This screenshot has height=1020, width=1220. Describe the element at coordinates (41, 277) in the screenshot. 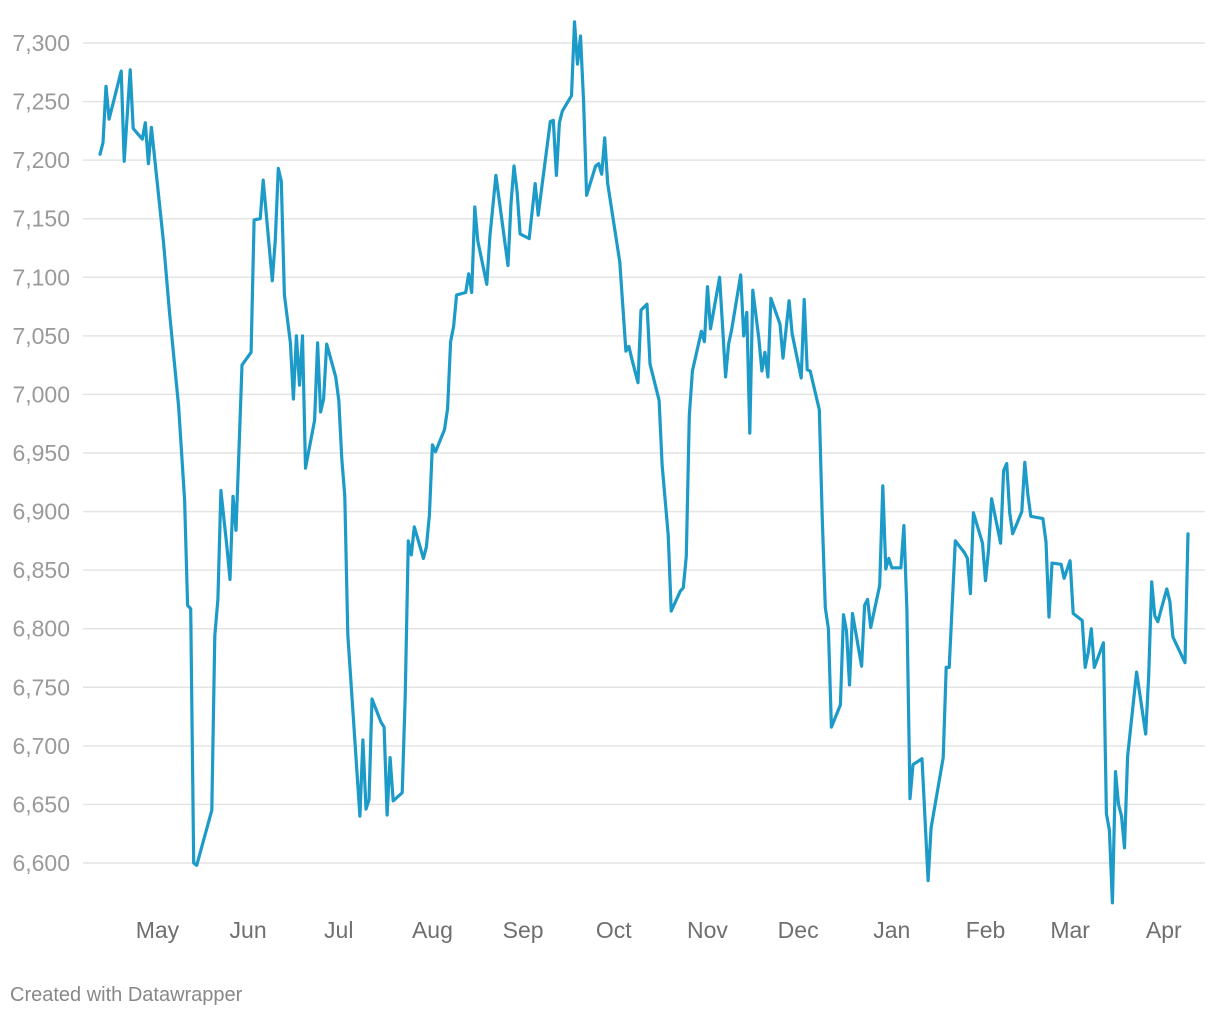

I see `y-tick-label: 7,100` at that location.